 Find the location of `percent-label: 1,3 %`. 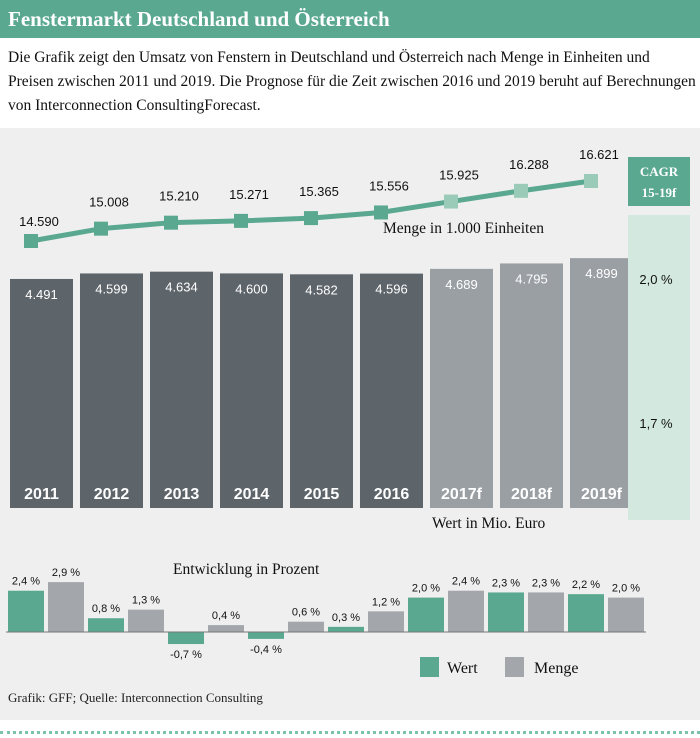

percent-label: 1,3 % is located at coordinates (146, 601).